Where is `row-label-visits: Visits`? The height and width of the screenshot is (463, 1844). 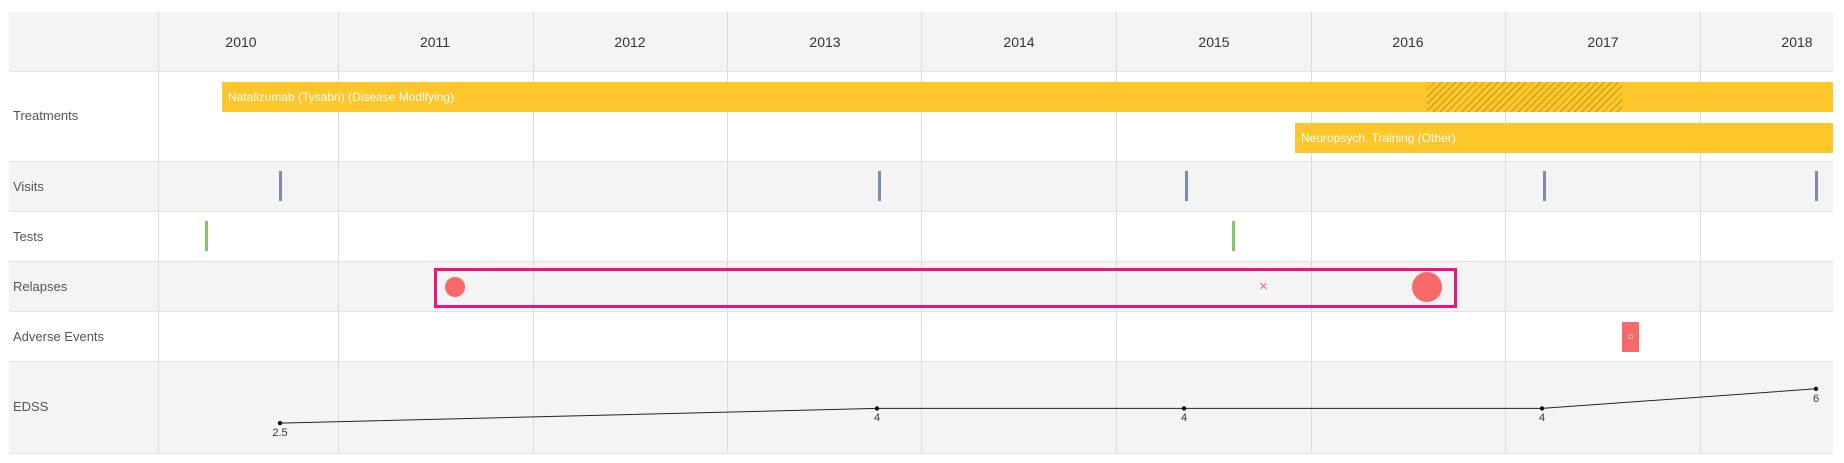 row-label-visits: Visits is located at coordinates (28, 186).